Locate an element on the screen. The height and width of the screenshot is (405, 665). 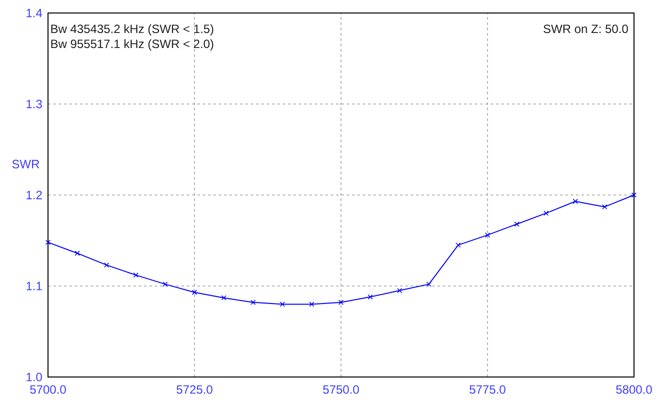
annotation: Bw 955517.1 kHz (SWR < 2.0) is located at coordinates (132, 44).